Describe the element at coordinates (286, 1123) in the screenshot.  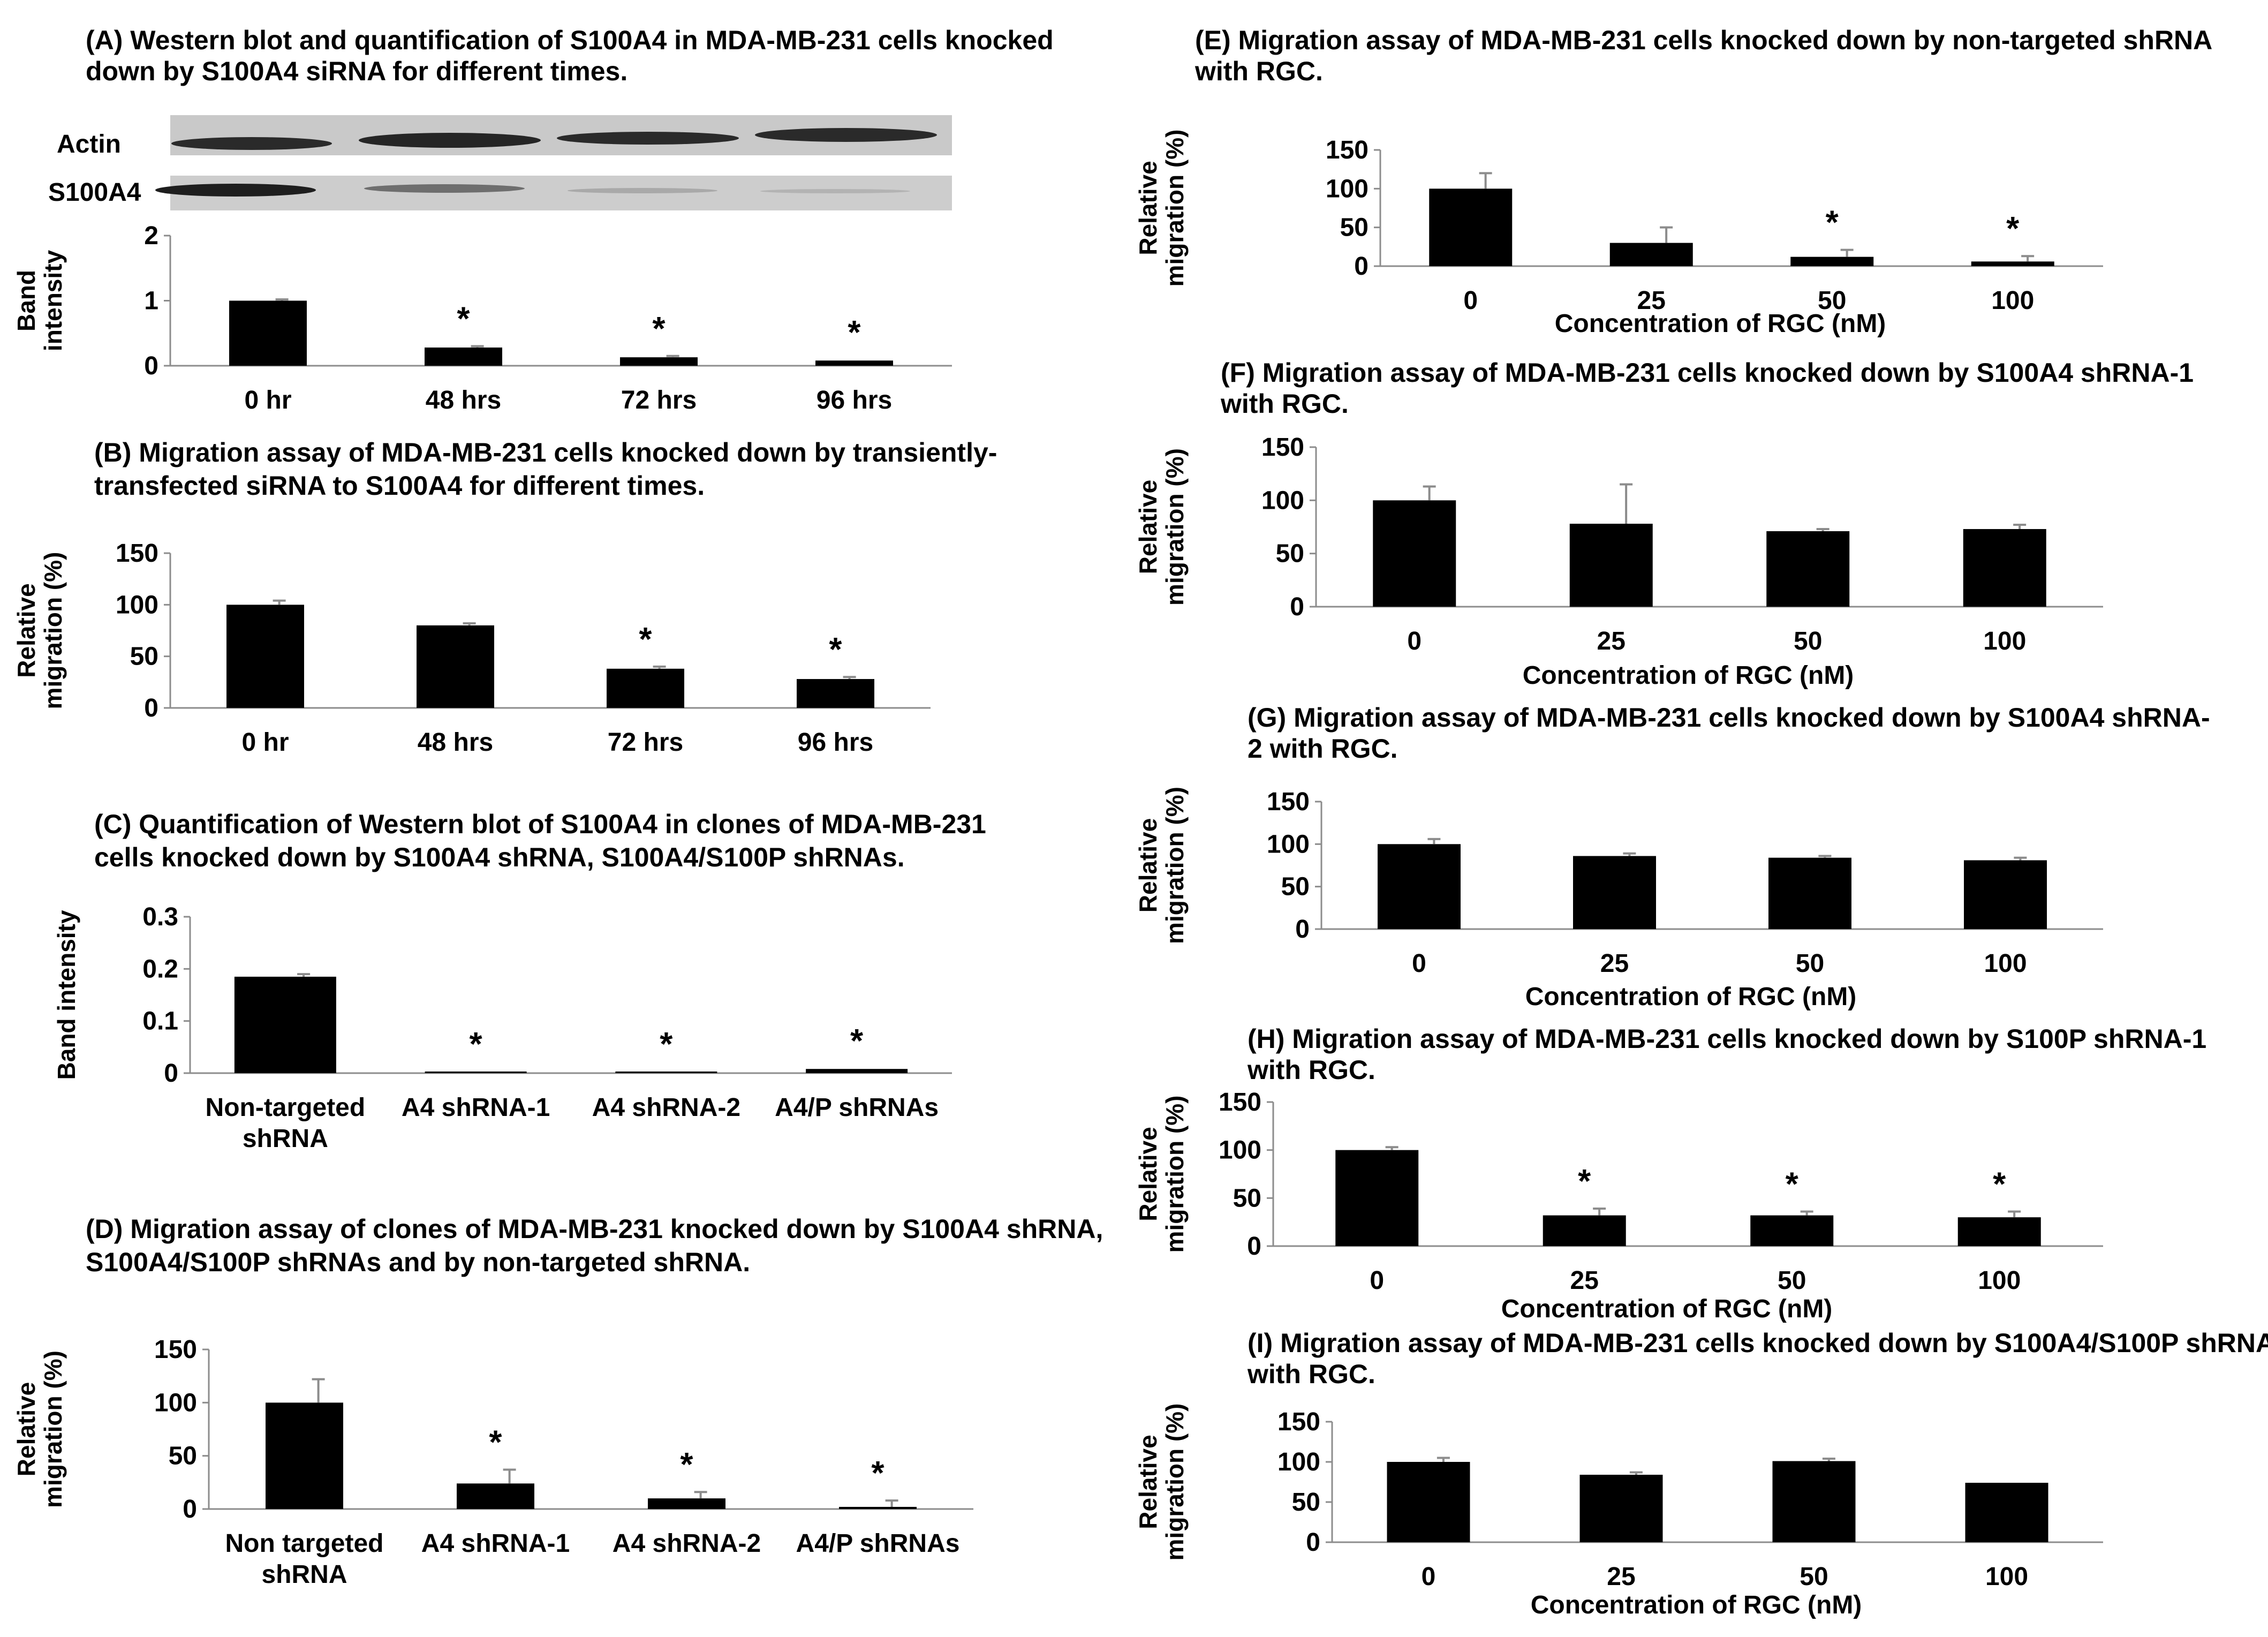
I see `x-tick-label: Non-targeted shRNA` at that location.